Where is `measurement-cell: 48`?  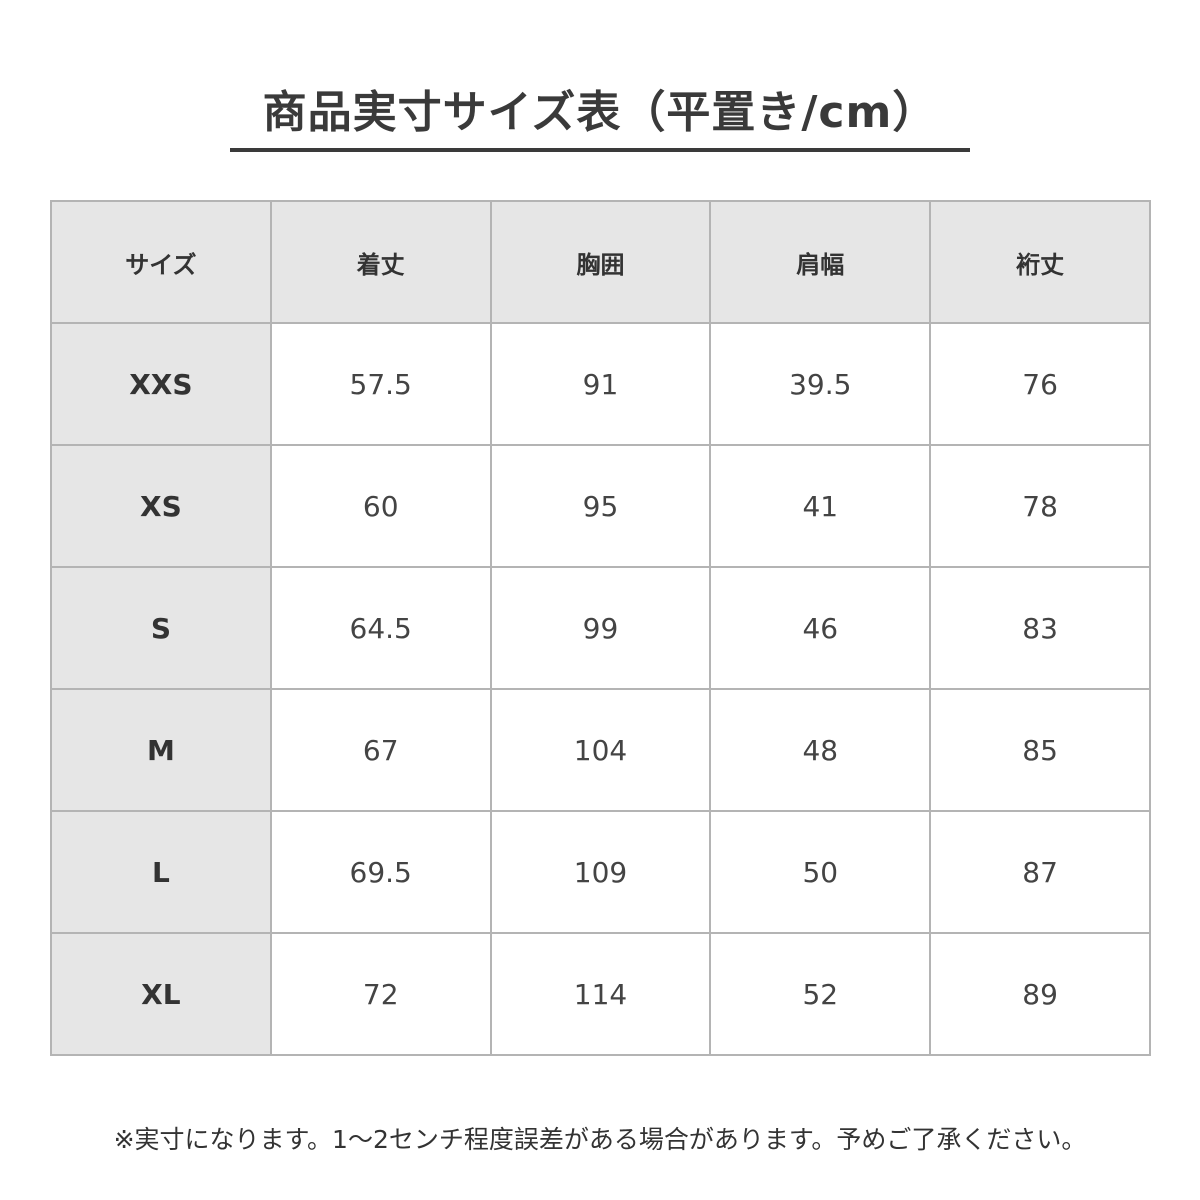 measurement-cell: 48 is located at coordinates (820, 750).